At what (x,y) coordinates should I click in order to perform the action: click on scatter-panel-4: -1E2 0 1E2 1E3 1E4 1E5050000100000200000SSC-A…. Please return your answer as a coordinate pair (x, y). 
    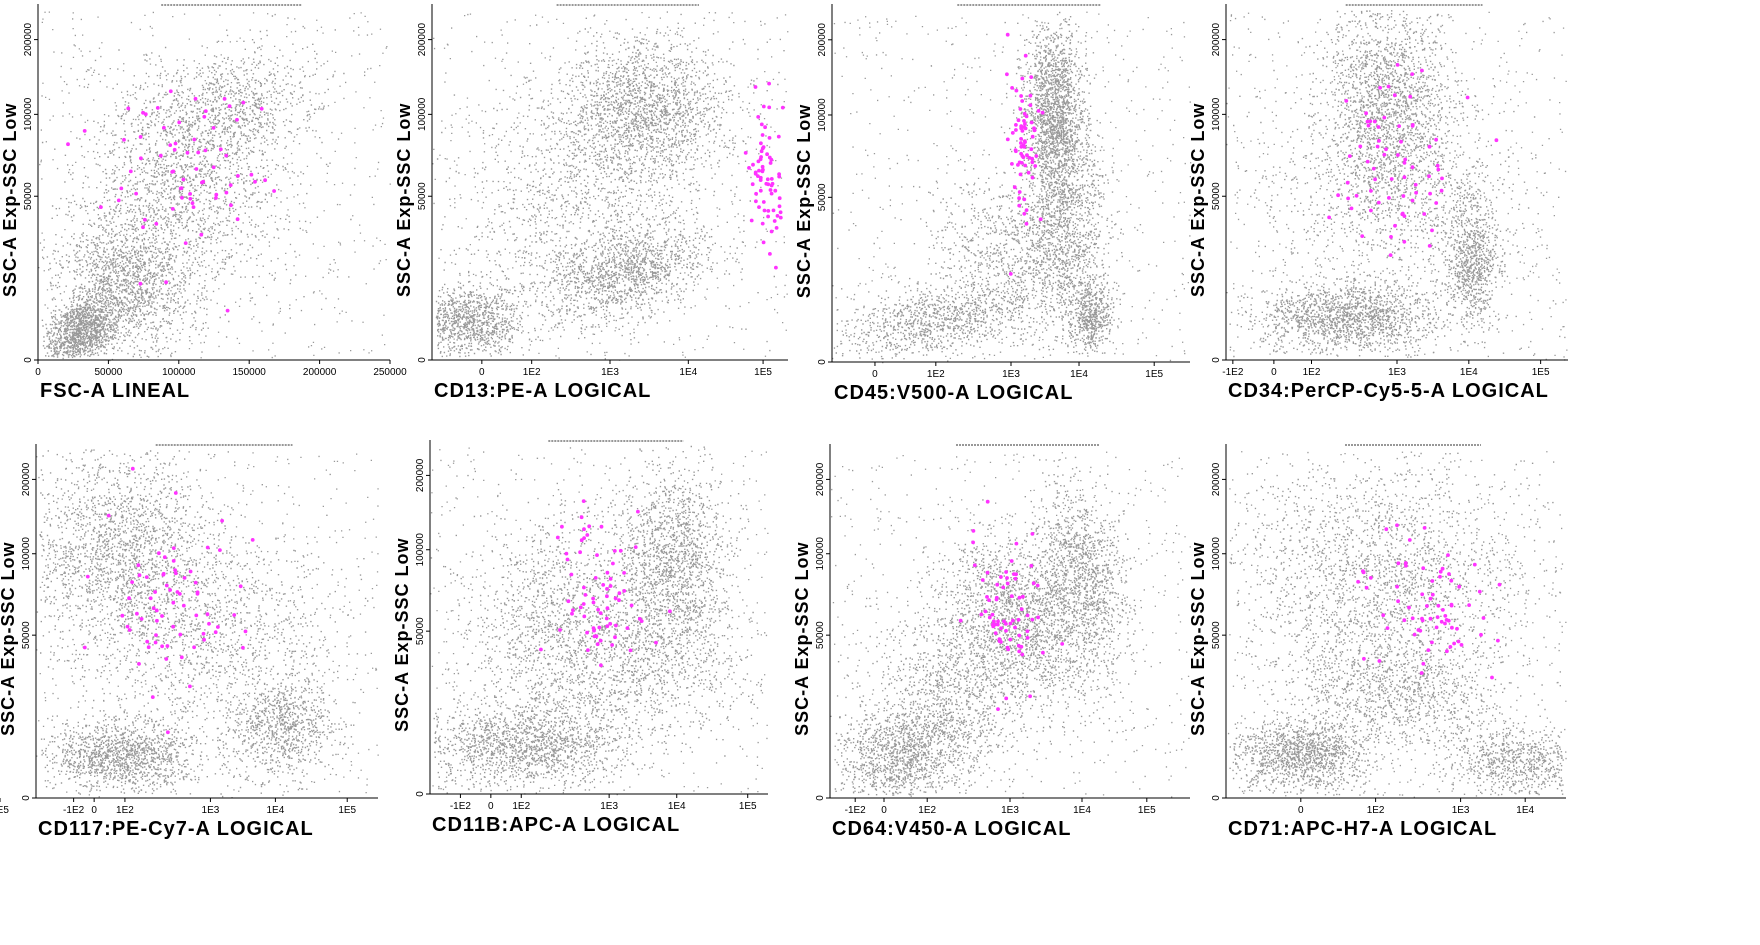
    Looking at the image, I should click on (1378, 203).